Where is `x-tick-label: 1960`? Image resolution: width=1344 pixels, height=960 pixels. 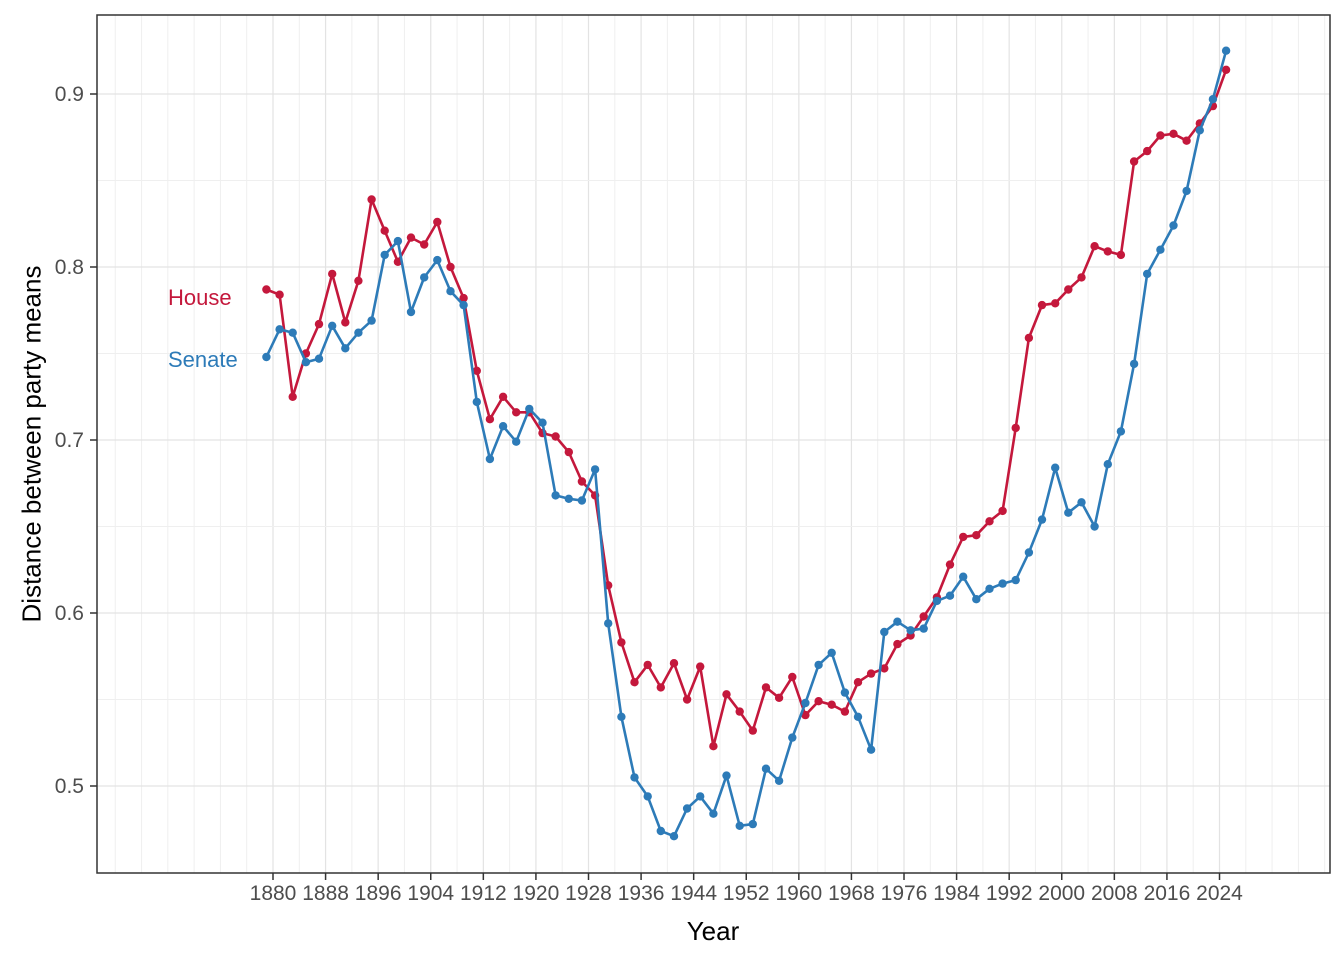
x-tick-label: 1960 is located at coordinates (798, 893).